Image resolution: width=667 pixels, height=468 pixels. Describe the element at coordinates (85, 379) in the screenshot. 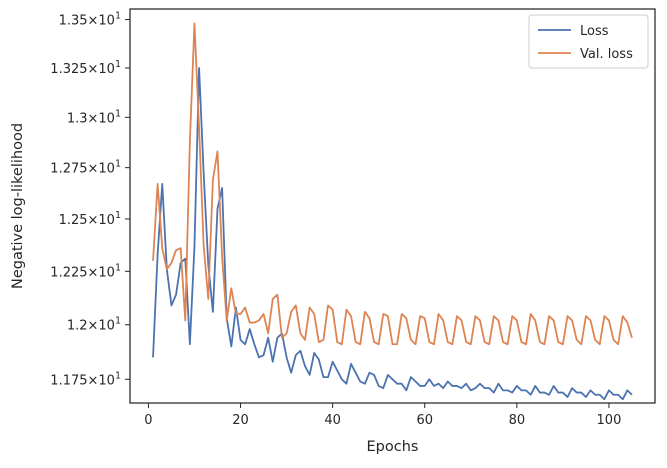

I see `y-tick-label: 1.175×10¹` at that location.